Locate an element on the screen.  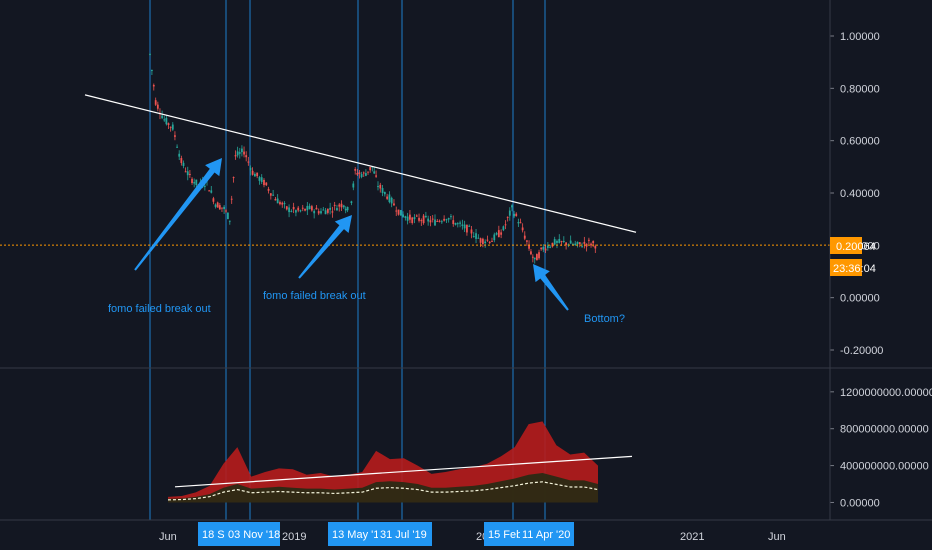
date-badge-text-3: 13 May '1 is located at coordinates (355, 535).